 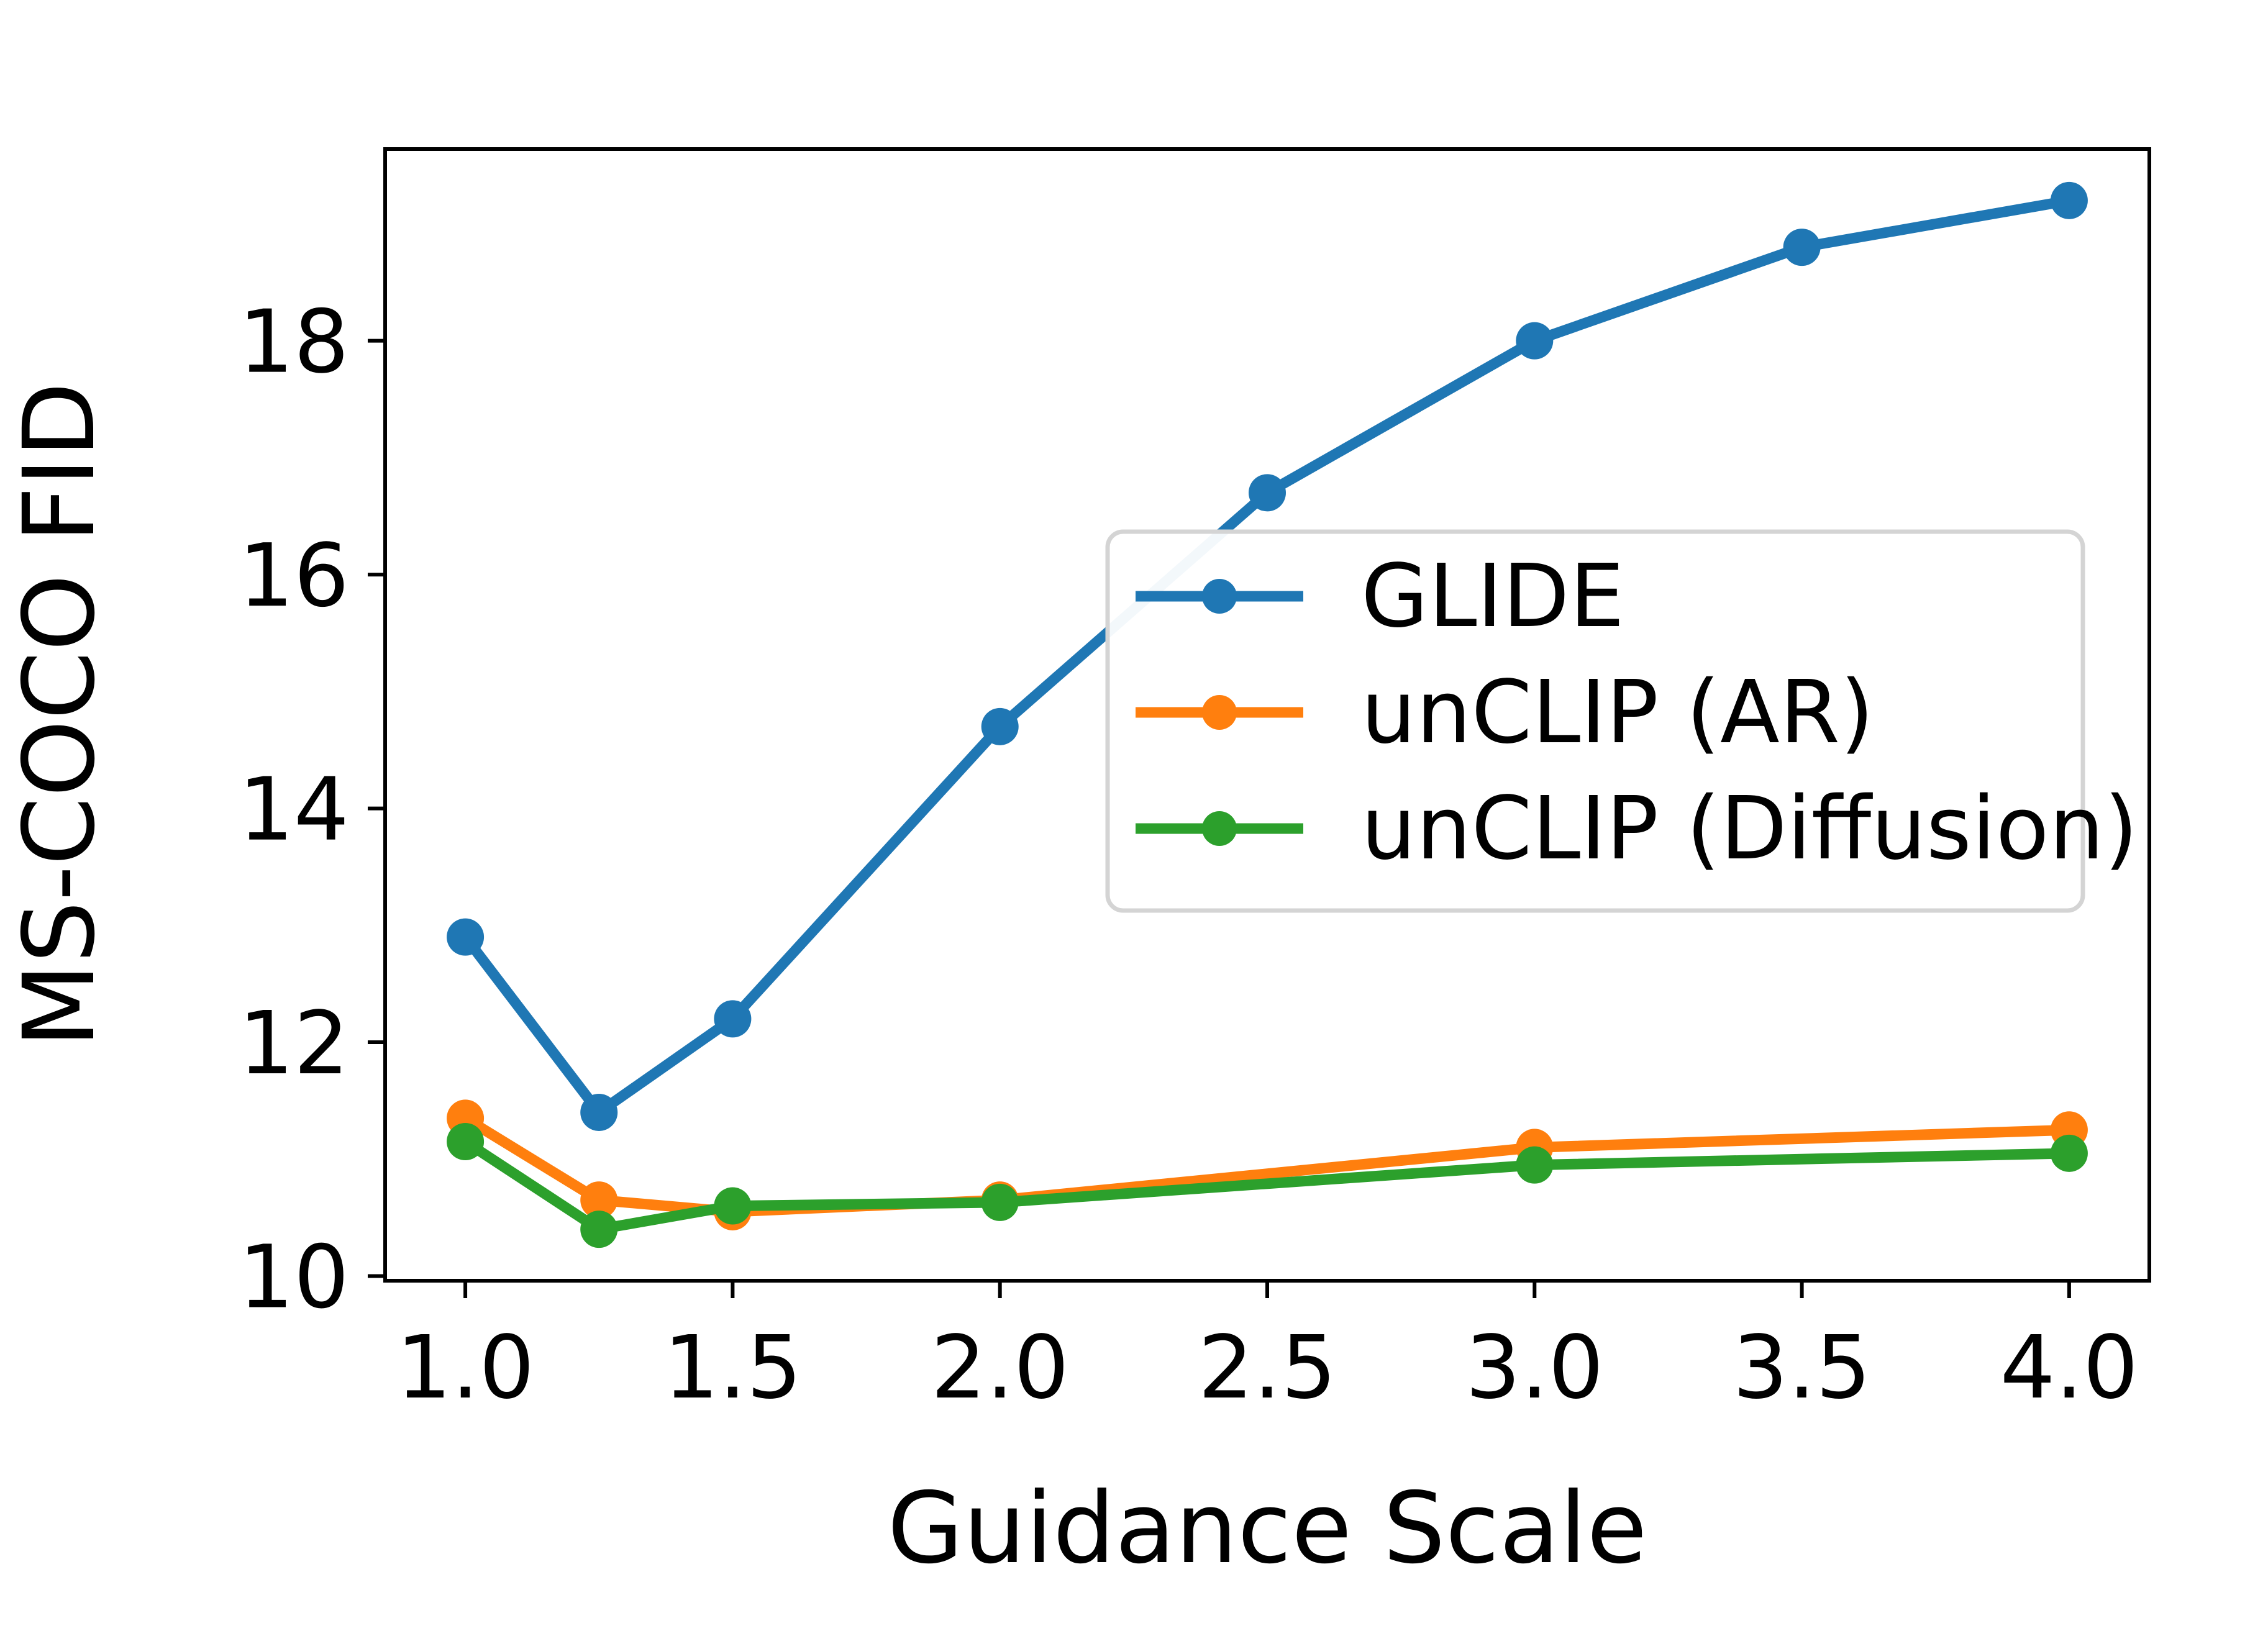 What do you see at coordinates (465, 1368) in the screenshot?
I see `x-tick-label: 1.0` at bounding box center [465, 1368].